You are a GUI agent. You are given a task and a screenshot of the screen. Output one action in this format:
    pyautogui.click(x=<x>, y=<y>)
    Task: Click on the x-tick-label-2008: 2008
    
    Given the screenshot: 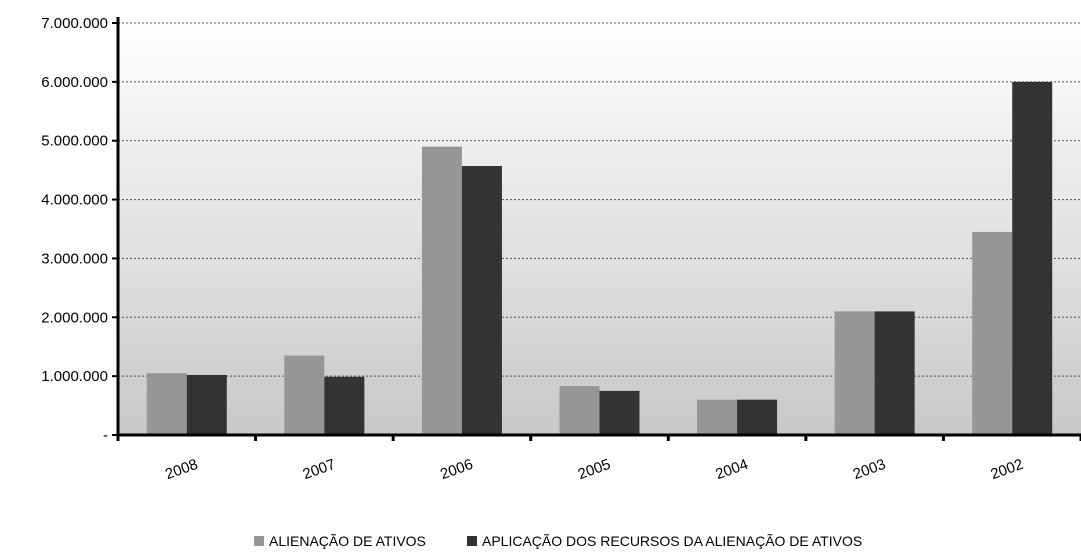 What is the action you would take?
    pyautogui.click(x=181, y=469)
    